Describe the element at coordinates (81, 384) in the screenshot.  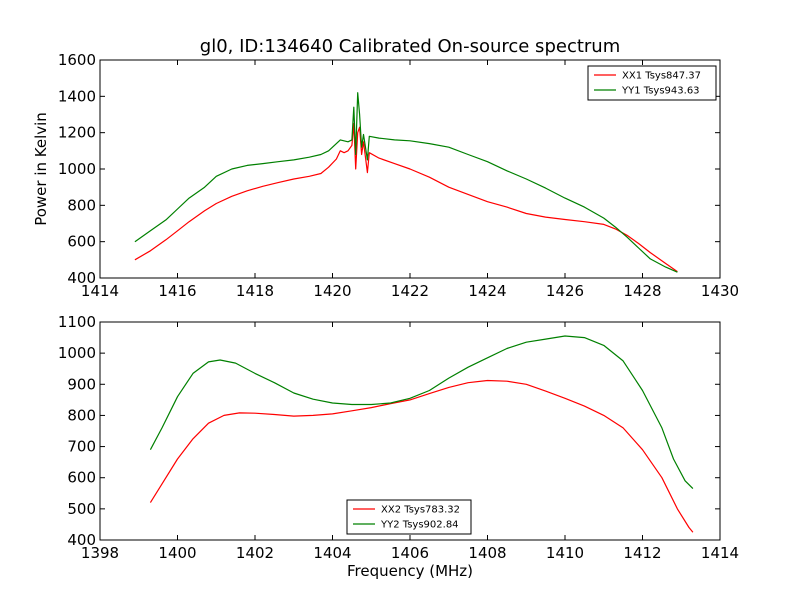
I see `y-tick-label: 900` at that location.